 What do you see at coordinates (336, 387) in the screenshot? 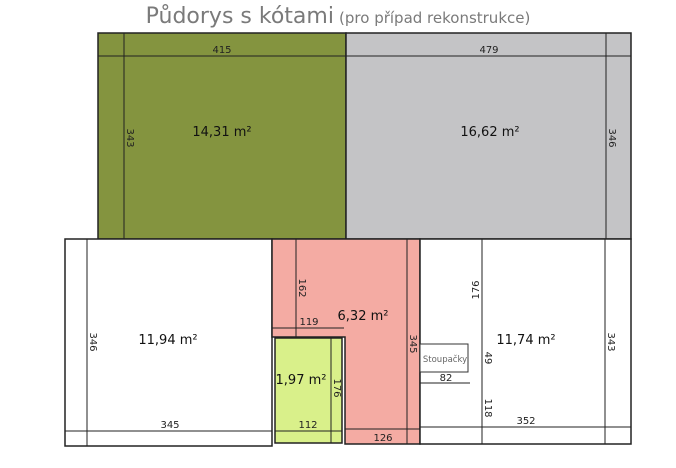
I see `dim-wc-height: 176` at bounding box center [336, 387].